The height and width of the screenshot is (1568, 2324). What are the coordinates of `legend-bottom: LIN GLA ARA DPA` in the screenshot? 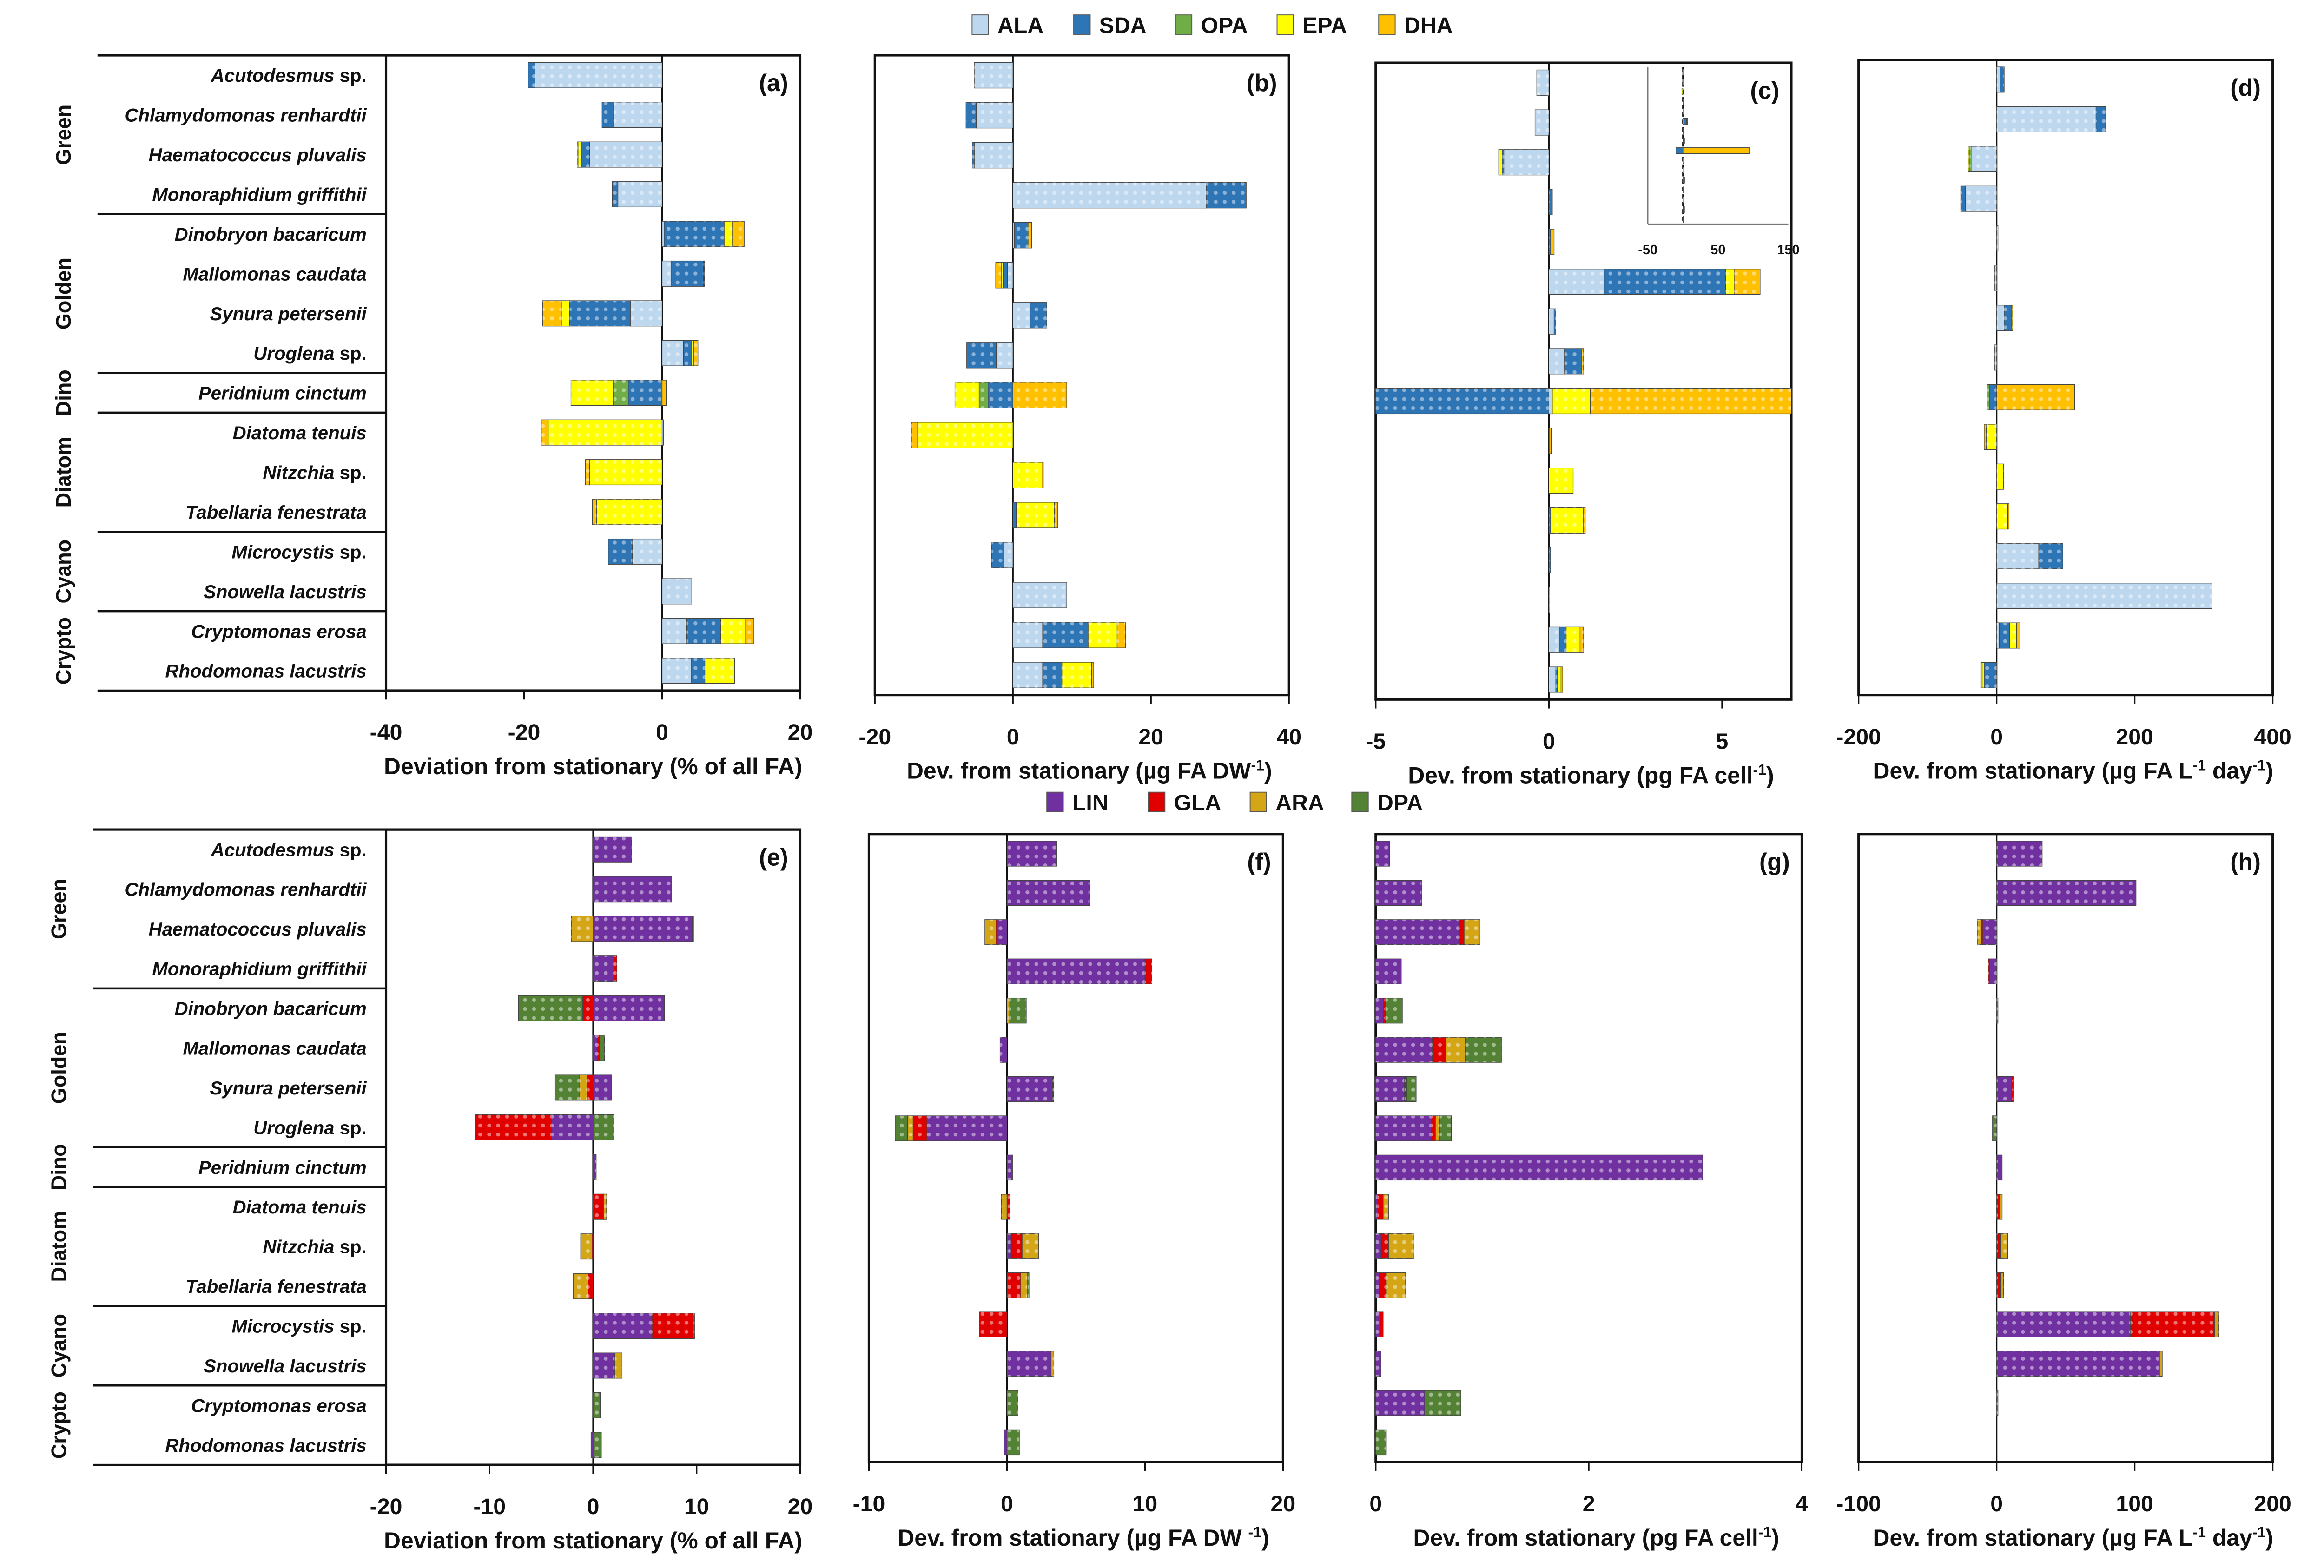 It's located at (1234, 802).